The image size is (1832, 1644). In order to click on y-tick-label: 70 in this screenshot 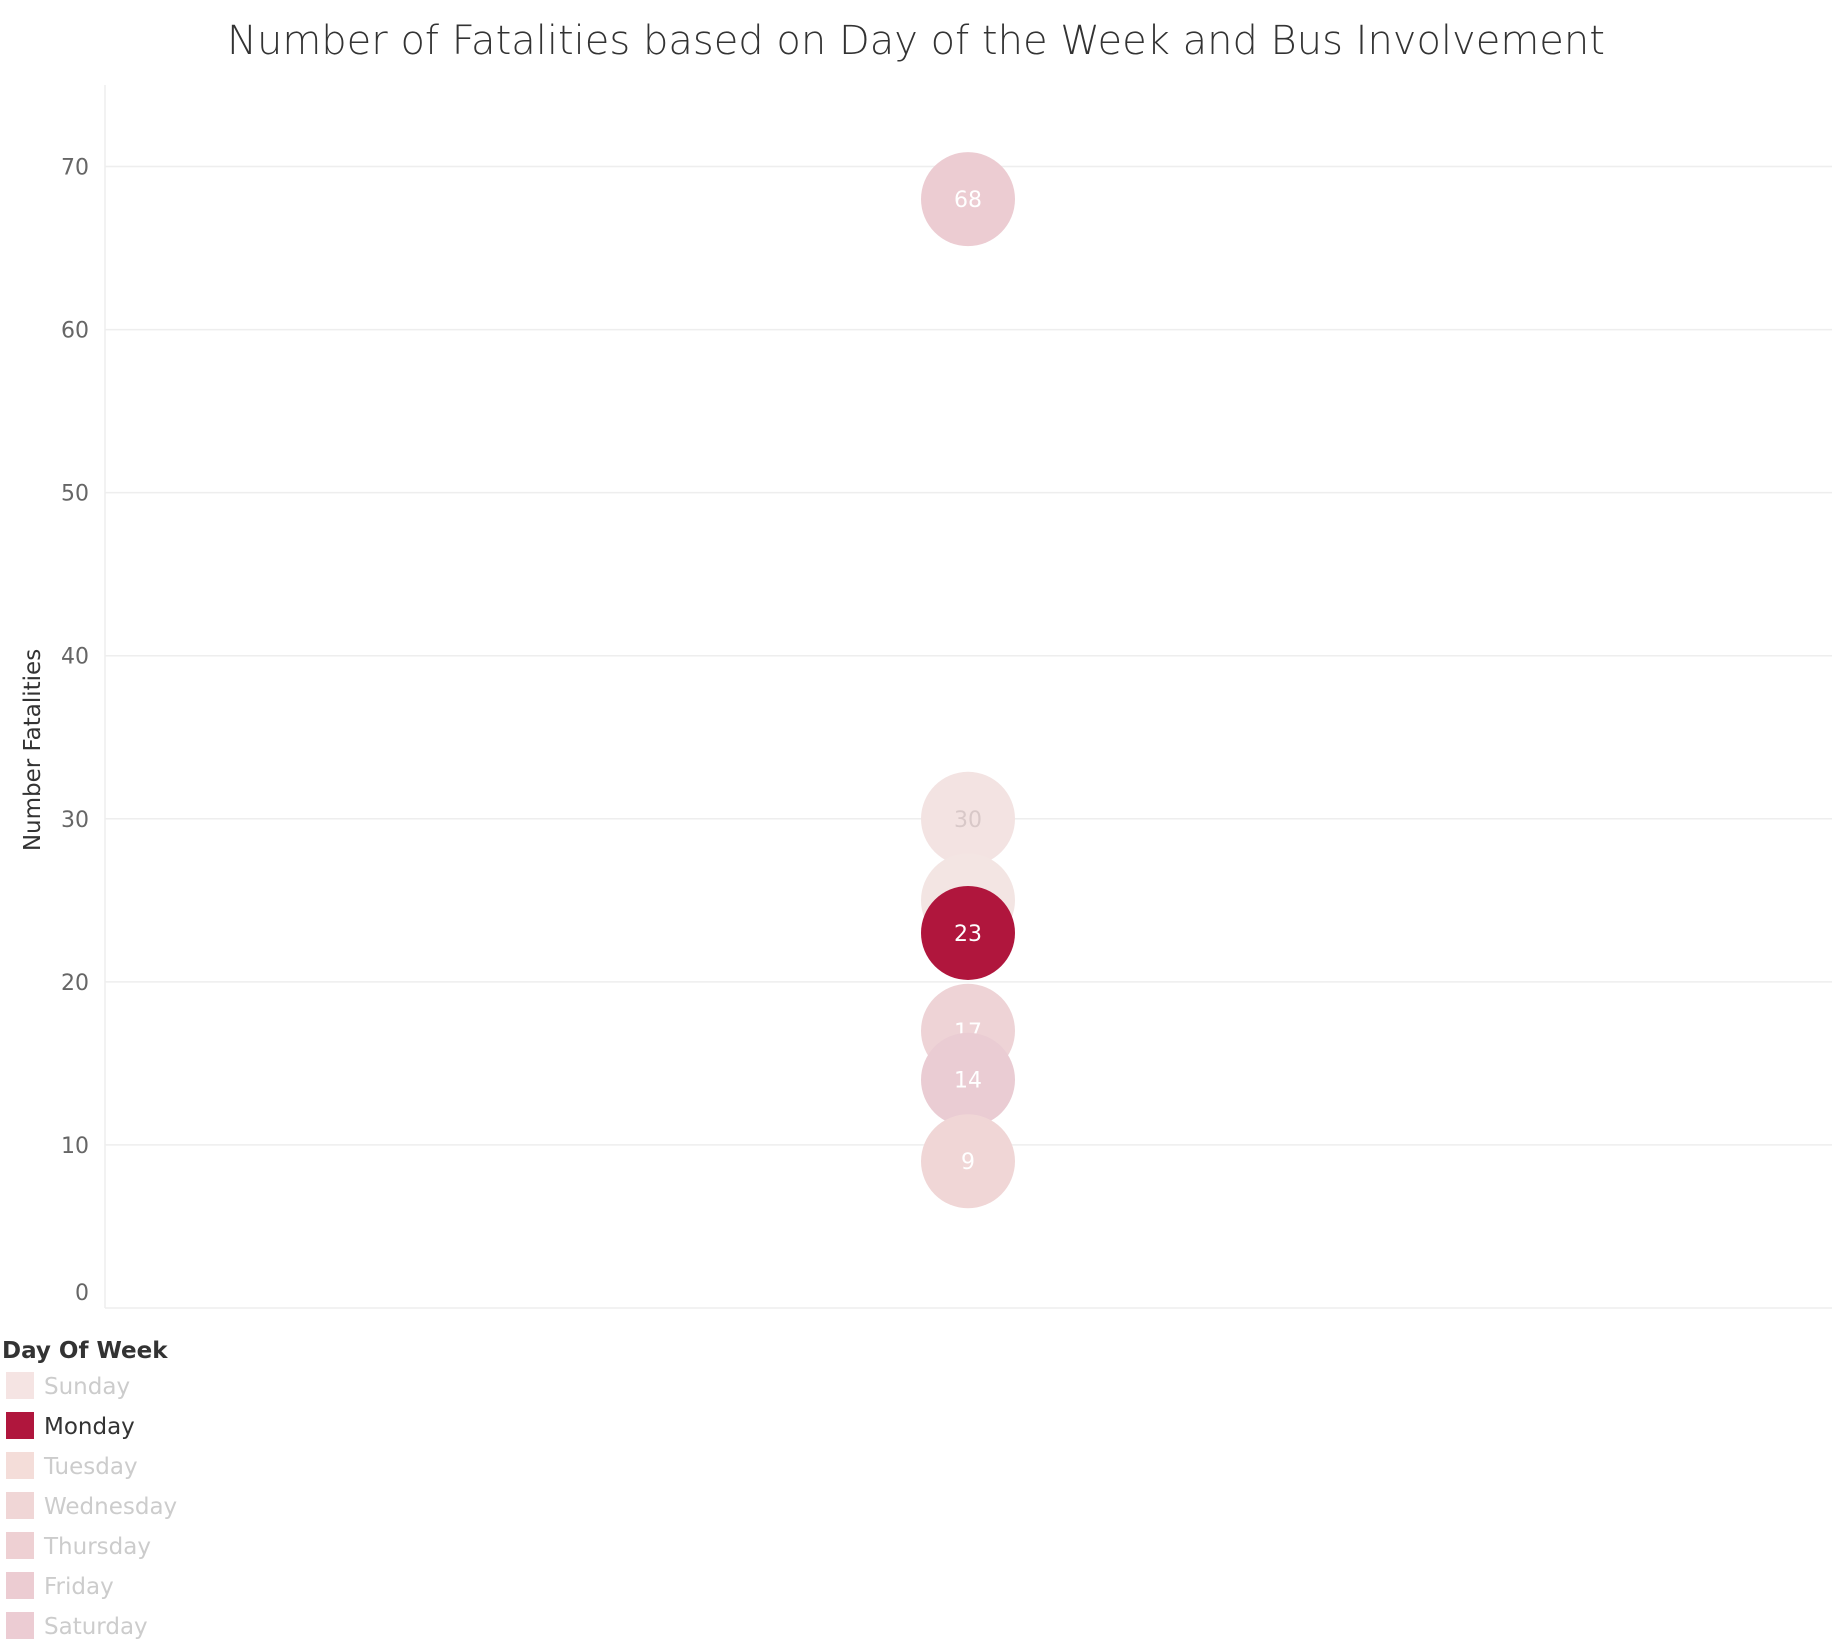, I will do `click(75, 168)`.